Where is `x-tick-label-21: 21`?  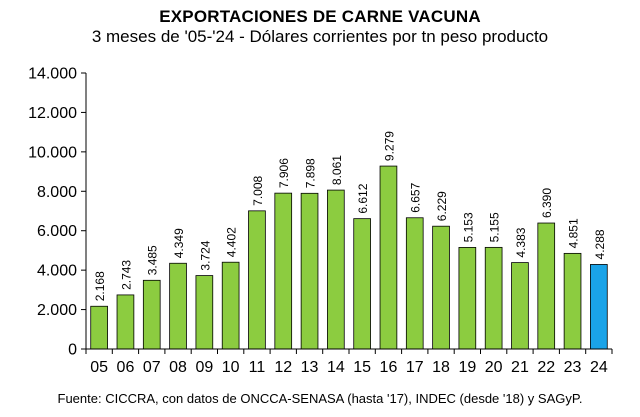
x-tick-label-21: 21 is located at coordinates (520, 367).